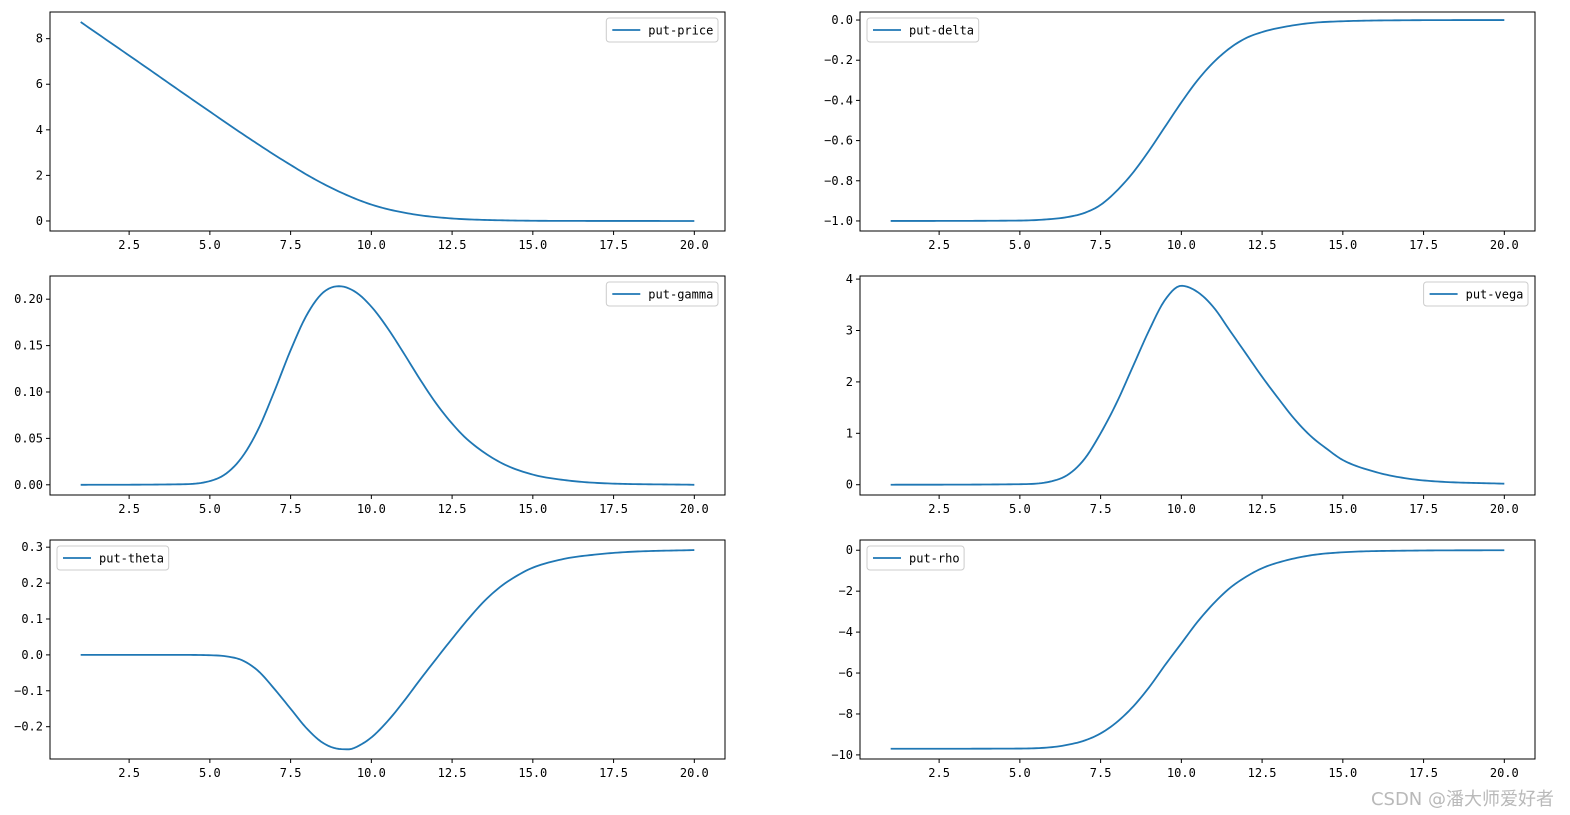  What do you see at coordinates (838, 181) in the screenshot?
I see `y-tick-label: −0.8` at bounding box center [838, 181].